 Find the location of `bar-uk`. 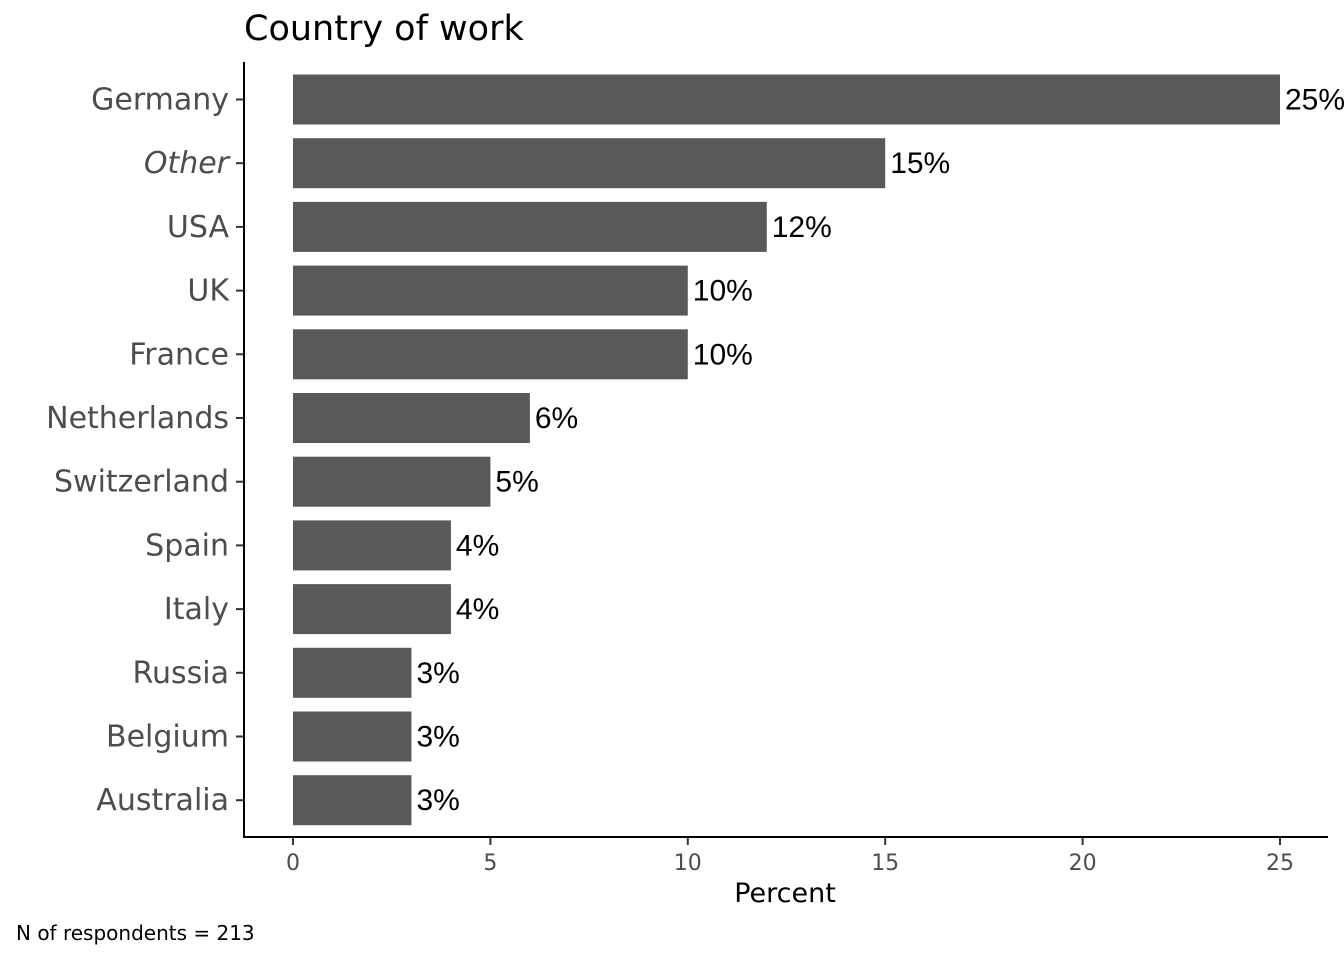

bar-uk is located at coordinates (490, 290).